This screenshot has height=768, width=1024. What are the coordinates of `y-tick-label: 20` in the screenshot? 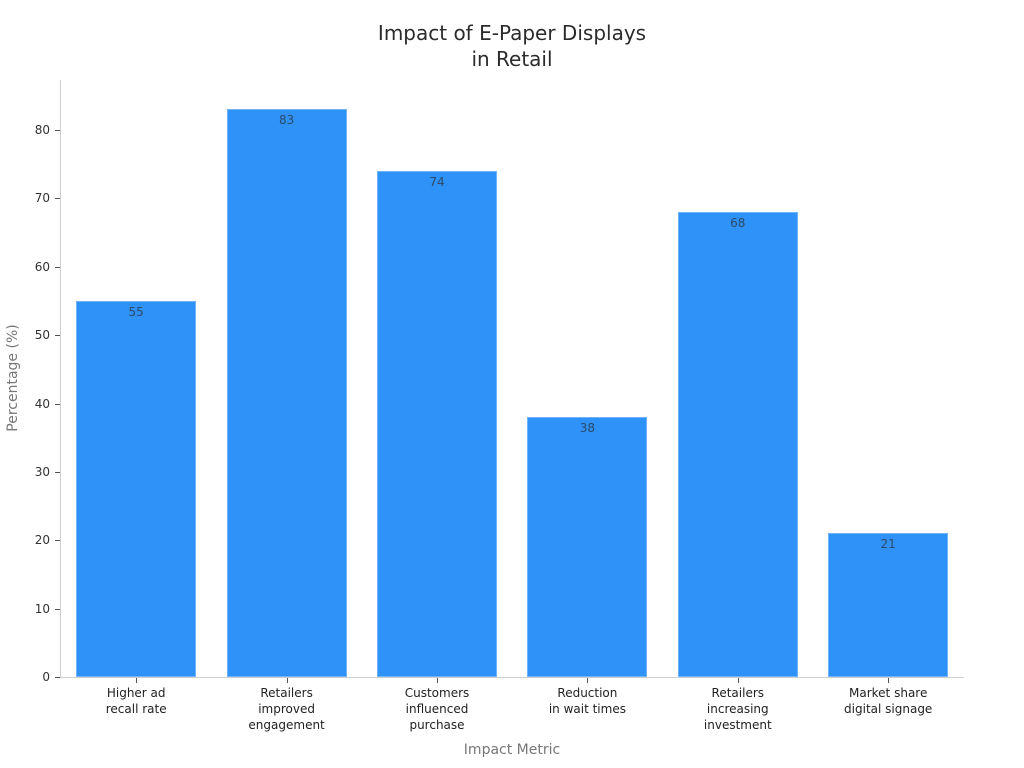 It's located at (42, 540).